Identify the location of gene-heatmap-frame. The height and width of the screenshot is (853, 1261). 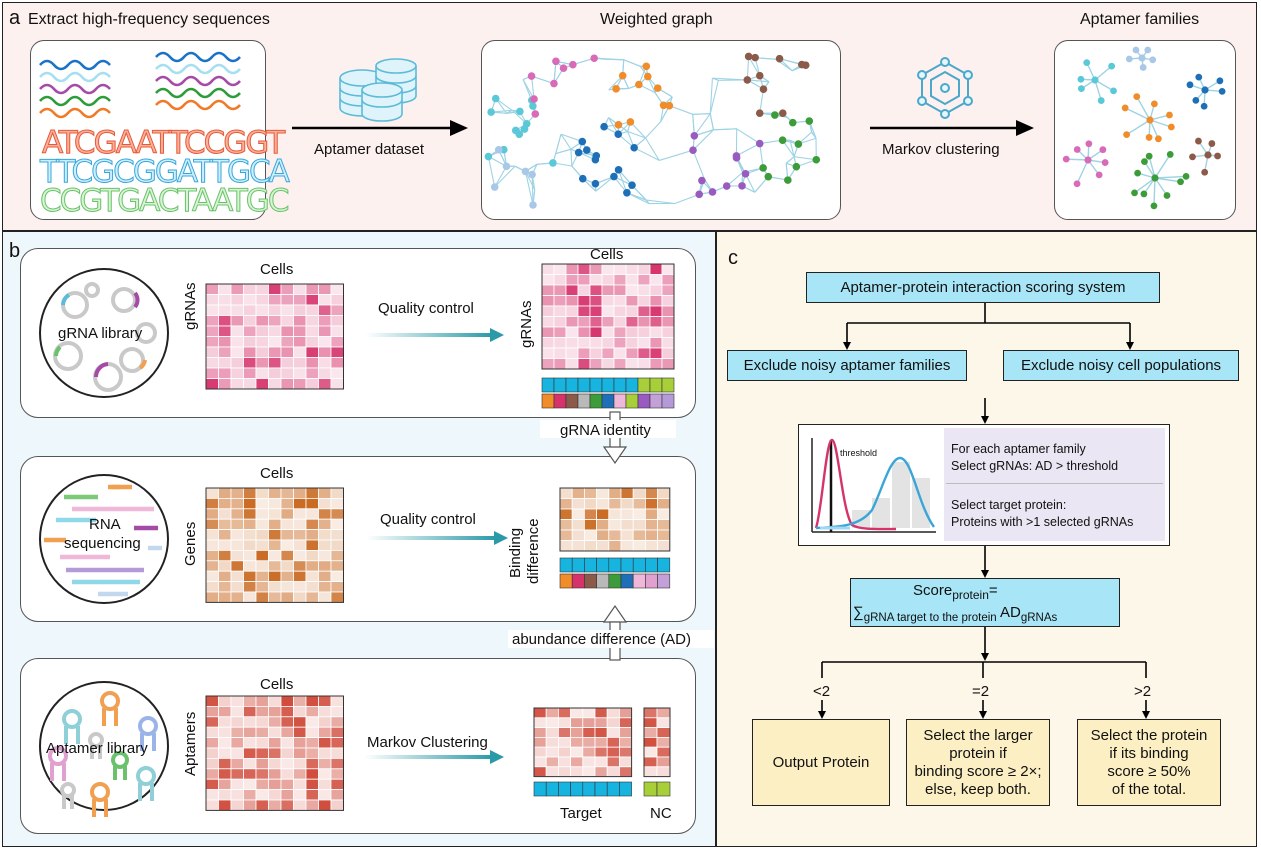
(274, 545).